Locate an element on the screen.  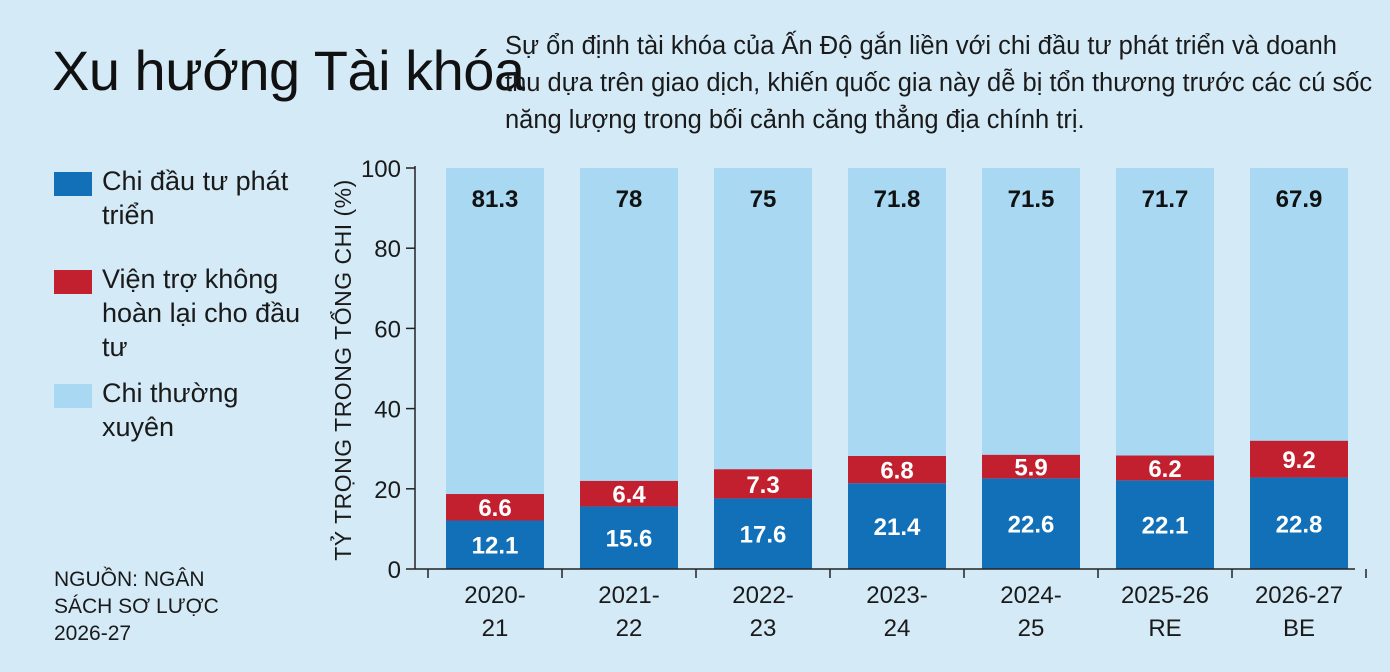
data-label: 6.8 is located at coordinates (896, 471).